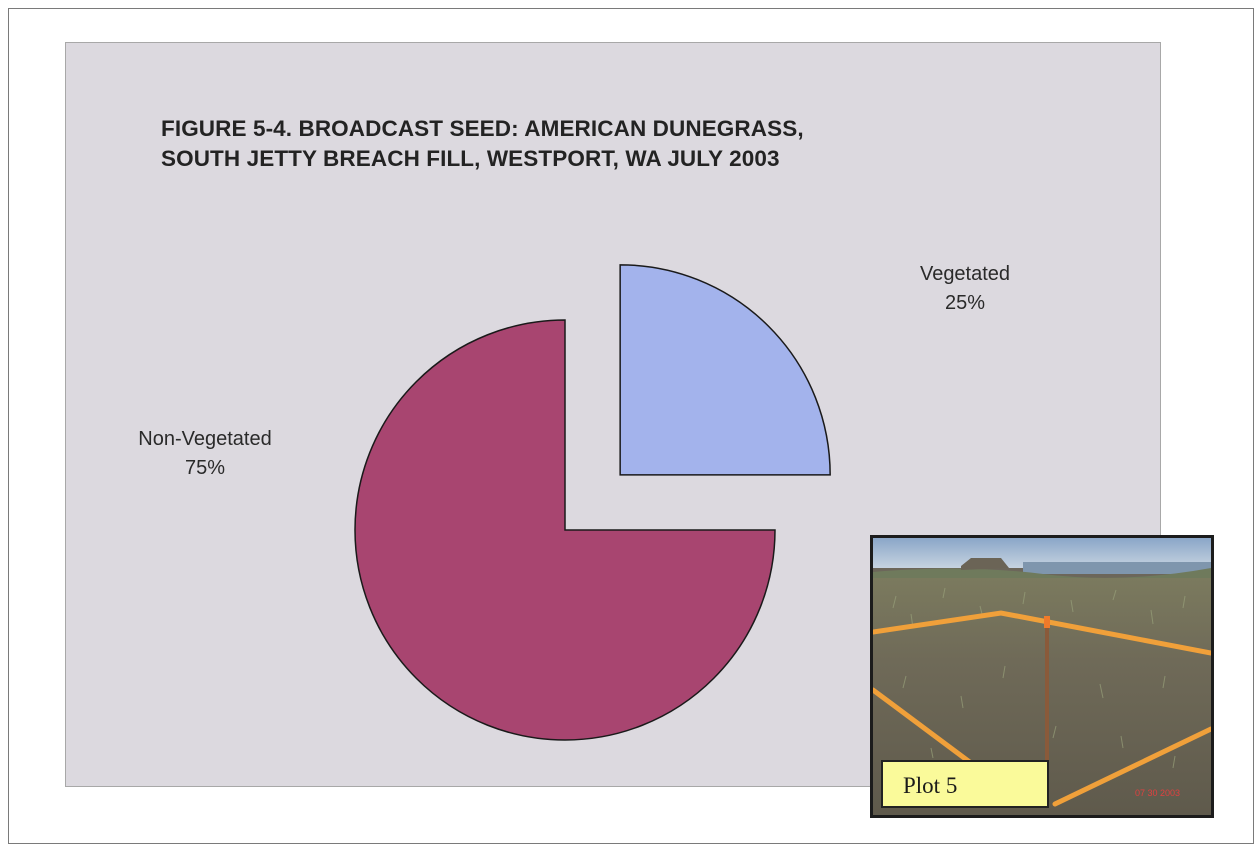 Image resolution: width=1259 pixels, height=846 pixels. I want to click on slice-value-label-vegetated: 25%, so click(965, 303).